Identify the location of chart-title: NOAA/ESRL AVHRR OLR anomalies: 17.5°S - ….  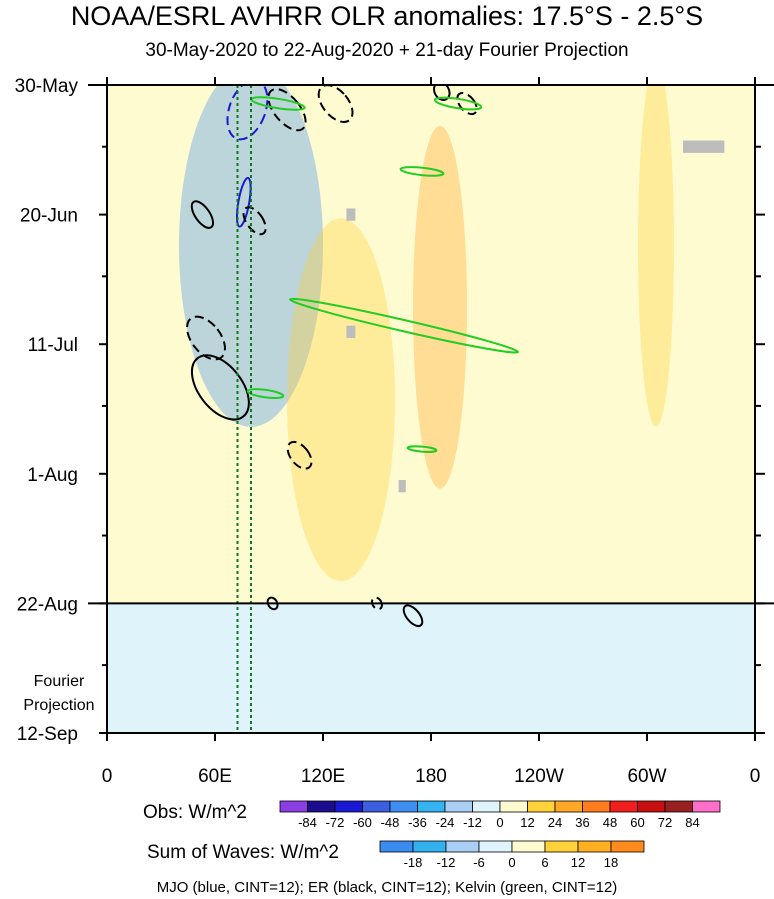
(387, 16).